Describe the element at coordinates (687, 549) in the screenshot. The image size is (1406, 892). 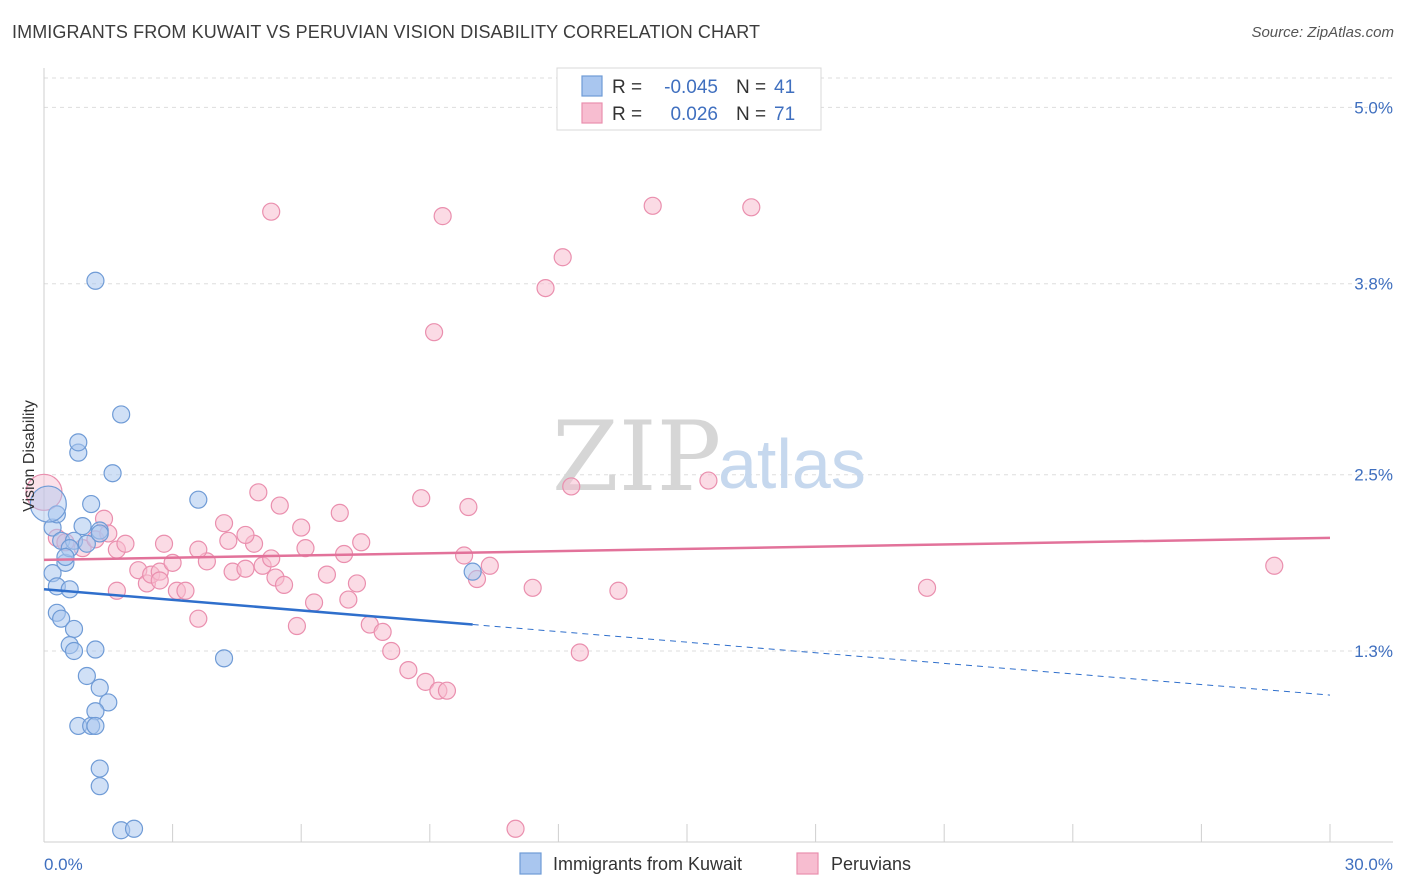
I see `peruvian-trend-line` at that location.